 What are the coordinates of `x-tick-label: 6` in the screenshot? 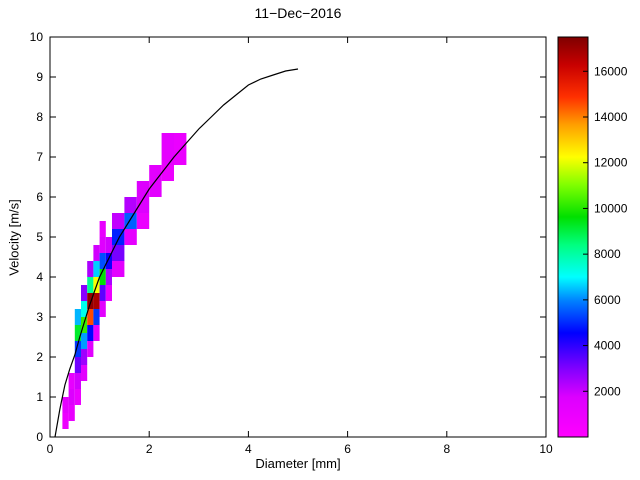 It's located at (347, 449).